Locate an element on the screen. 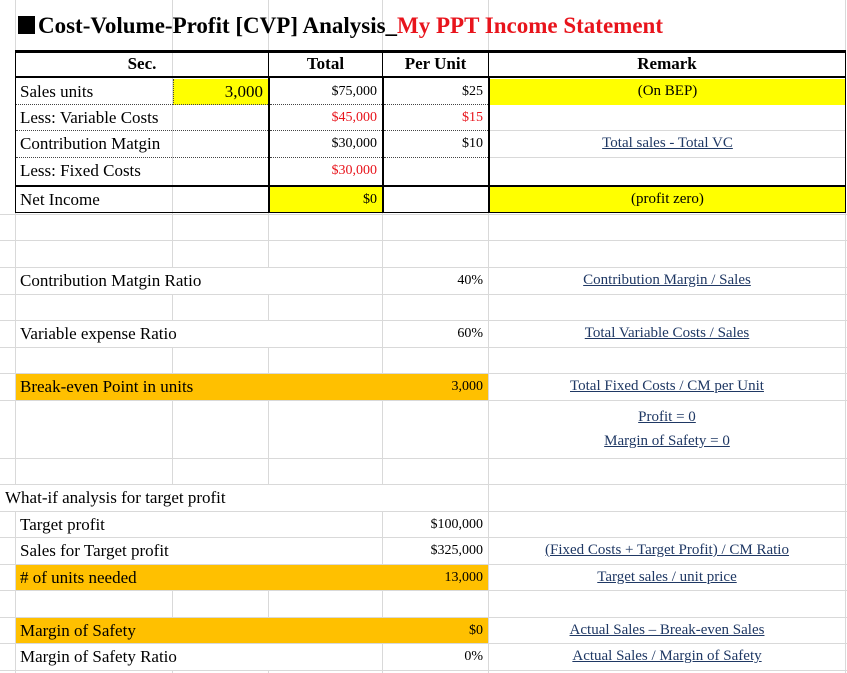 This screenshot has height=673, width=847. bep-note-mos-link: Margin of Safety = 0 is located at coordinates (667, 441).